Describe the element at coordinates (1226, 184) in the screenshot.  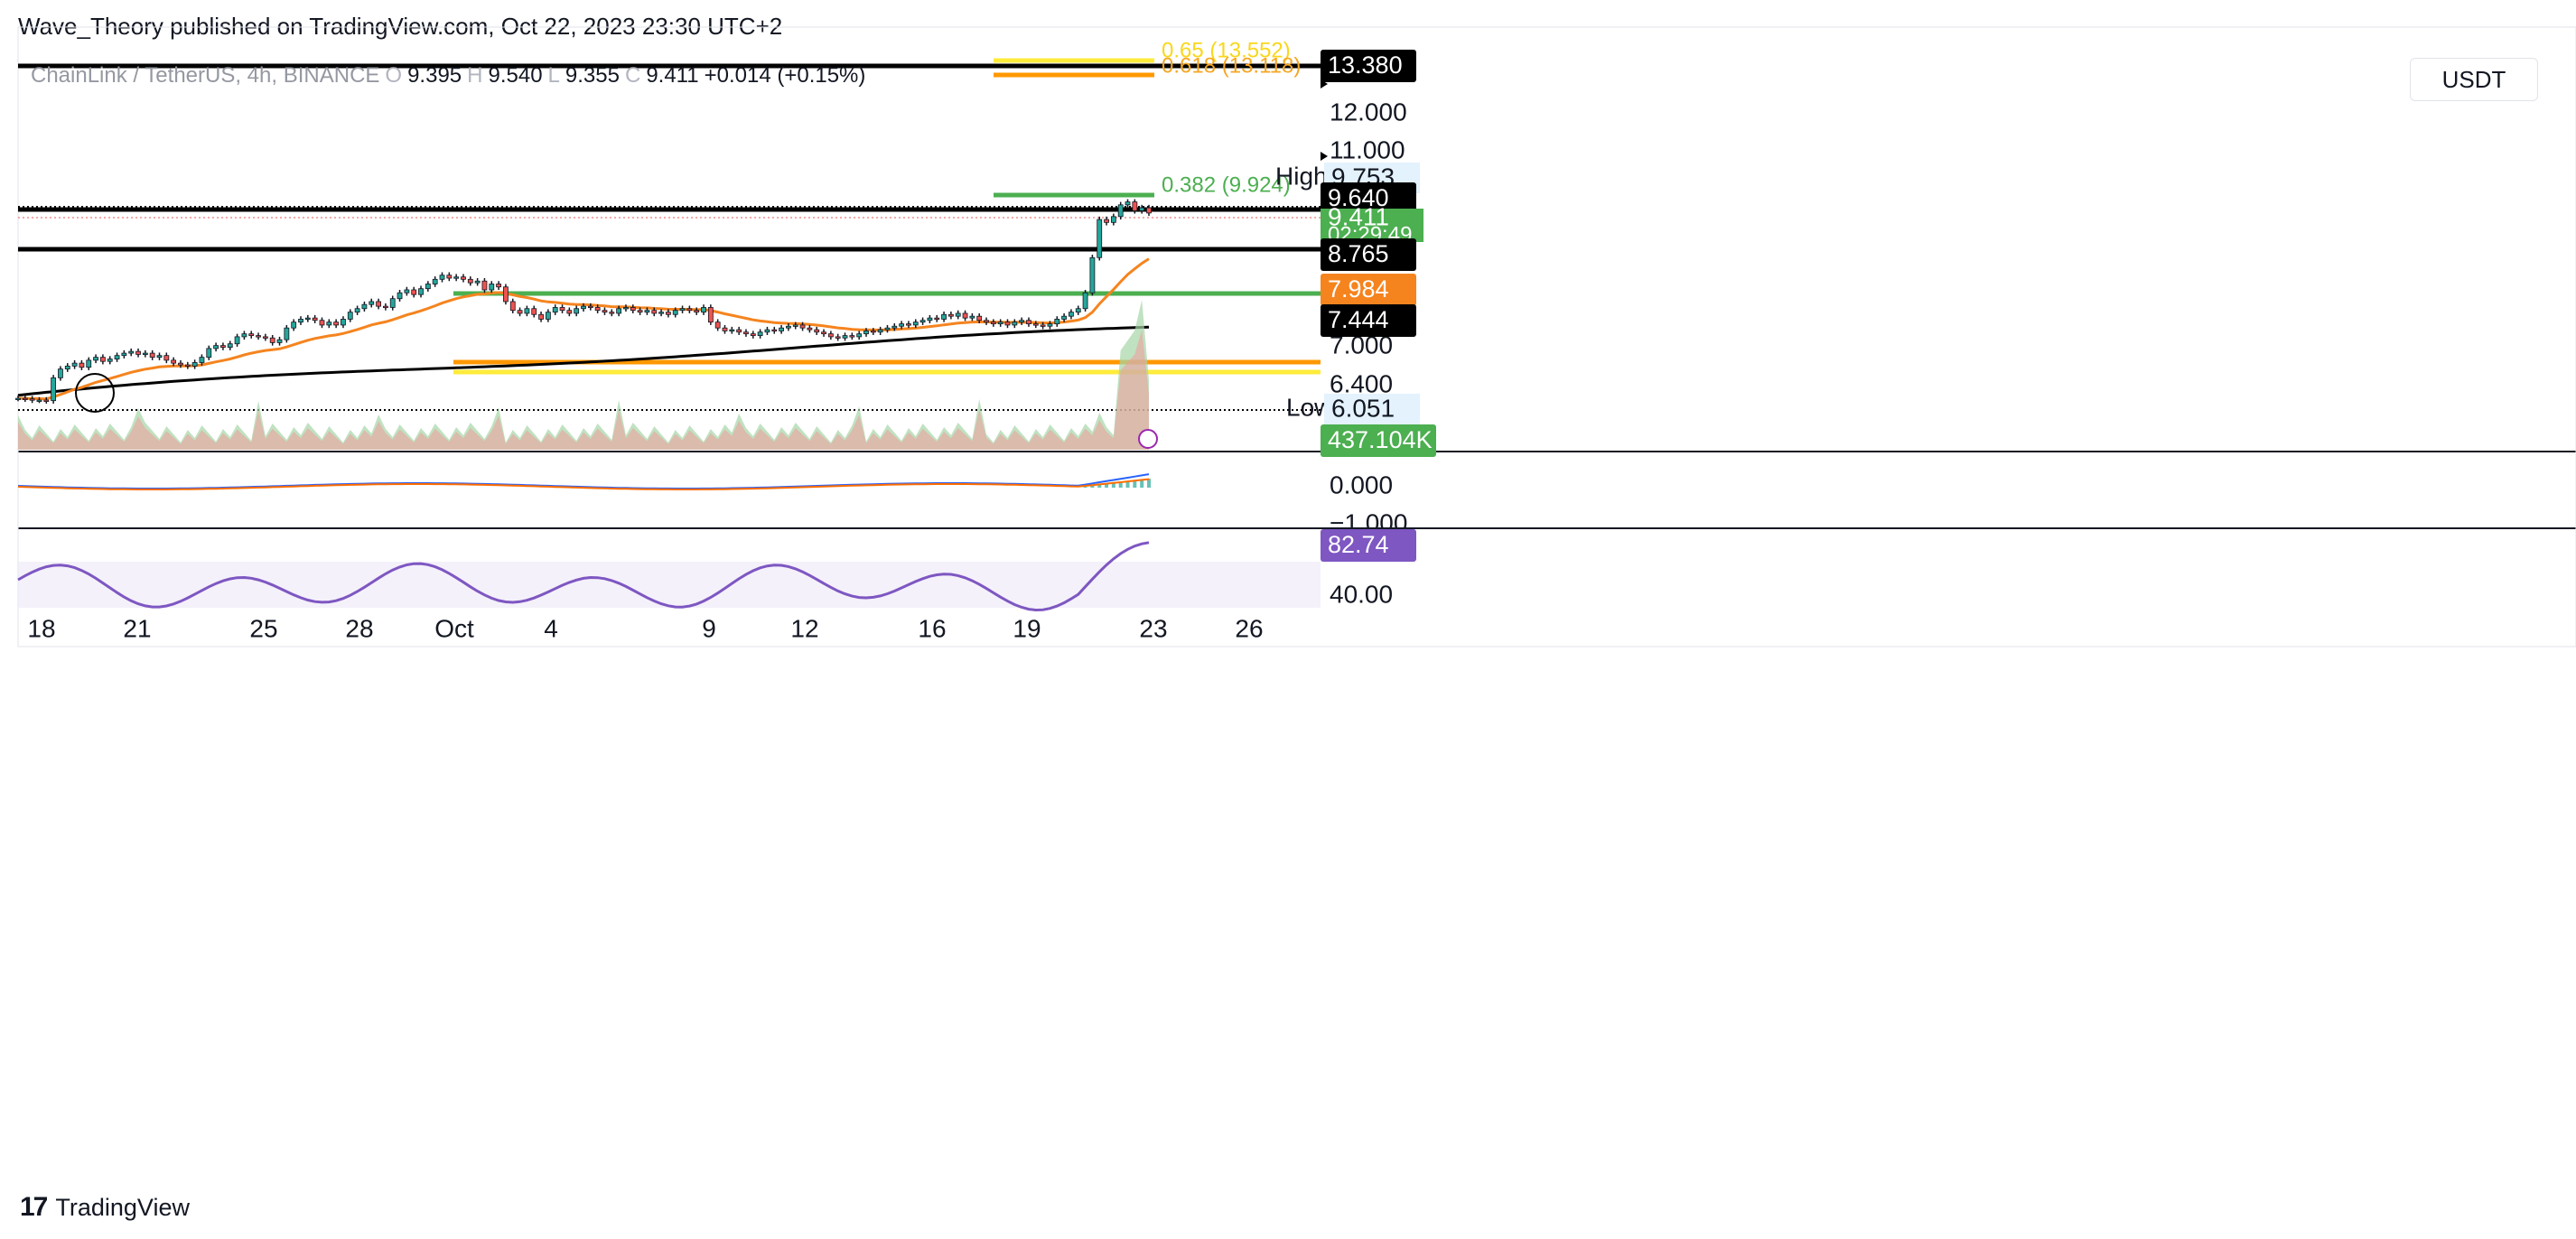
I see `fib-label-0382: 0.382 (9.924)` at that location.